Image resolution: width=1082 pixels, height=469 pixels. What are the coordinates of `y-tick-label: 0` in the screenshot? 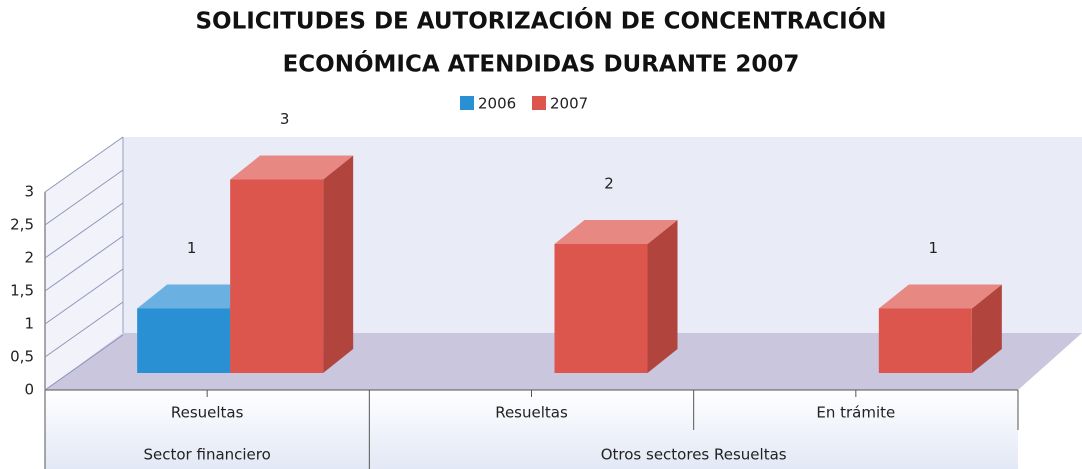 It's located at (29, 390).